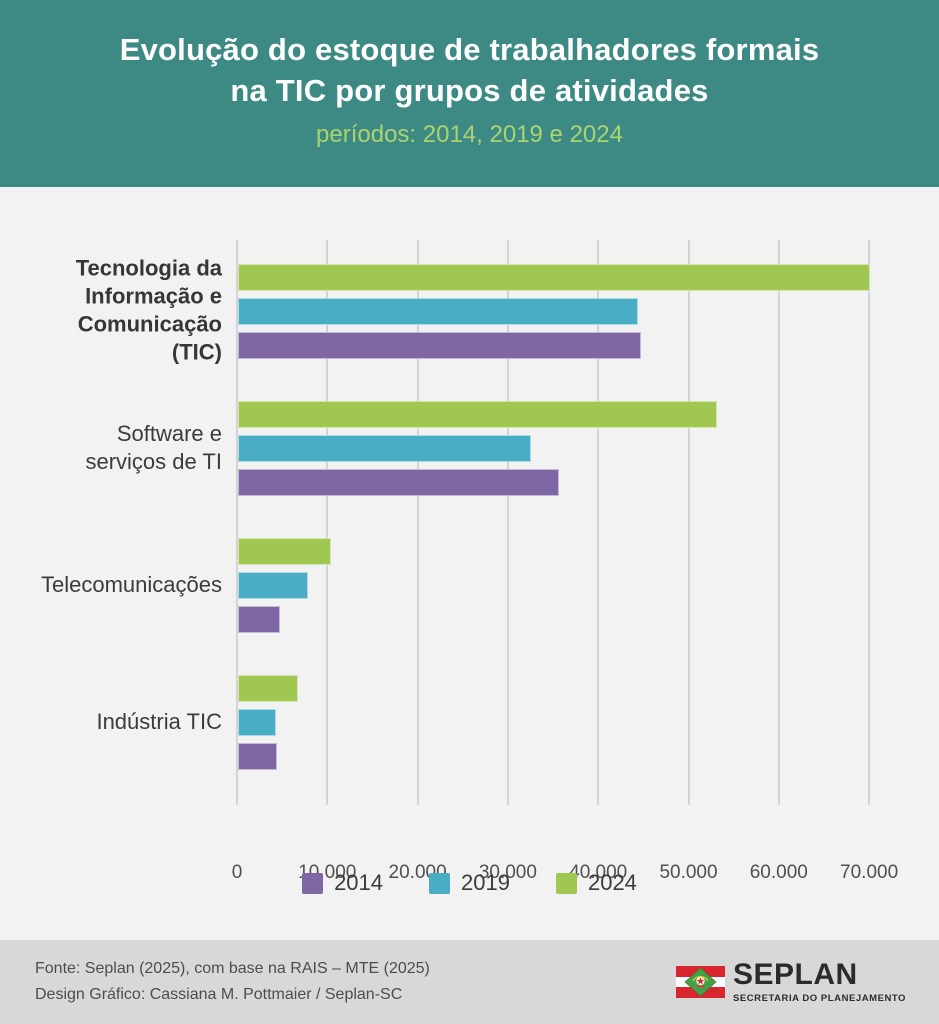  What do you see at coordinates (359, 882) in the screenshot?
I see `legend-label-2014: 2014` at bounding box center [359, 882].